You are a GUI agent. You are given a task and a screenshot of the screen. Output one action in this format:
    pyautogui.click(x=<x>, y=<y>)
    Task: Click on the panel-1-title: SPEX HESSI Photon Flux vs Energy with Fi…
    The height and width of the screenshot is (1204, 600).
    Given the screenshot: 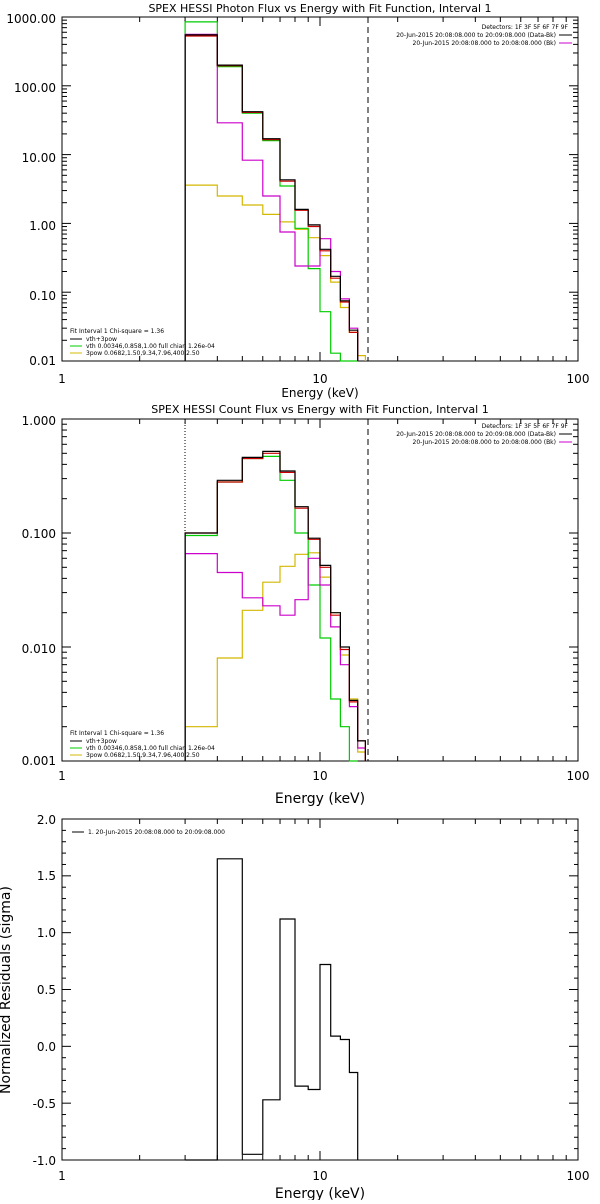 What is the action you would take?
    pyautogui.click(x=319, y=8)
    